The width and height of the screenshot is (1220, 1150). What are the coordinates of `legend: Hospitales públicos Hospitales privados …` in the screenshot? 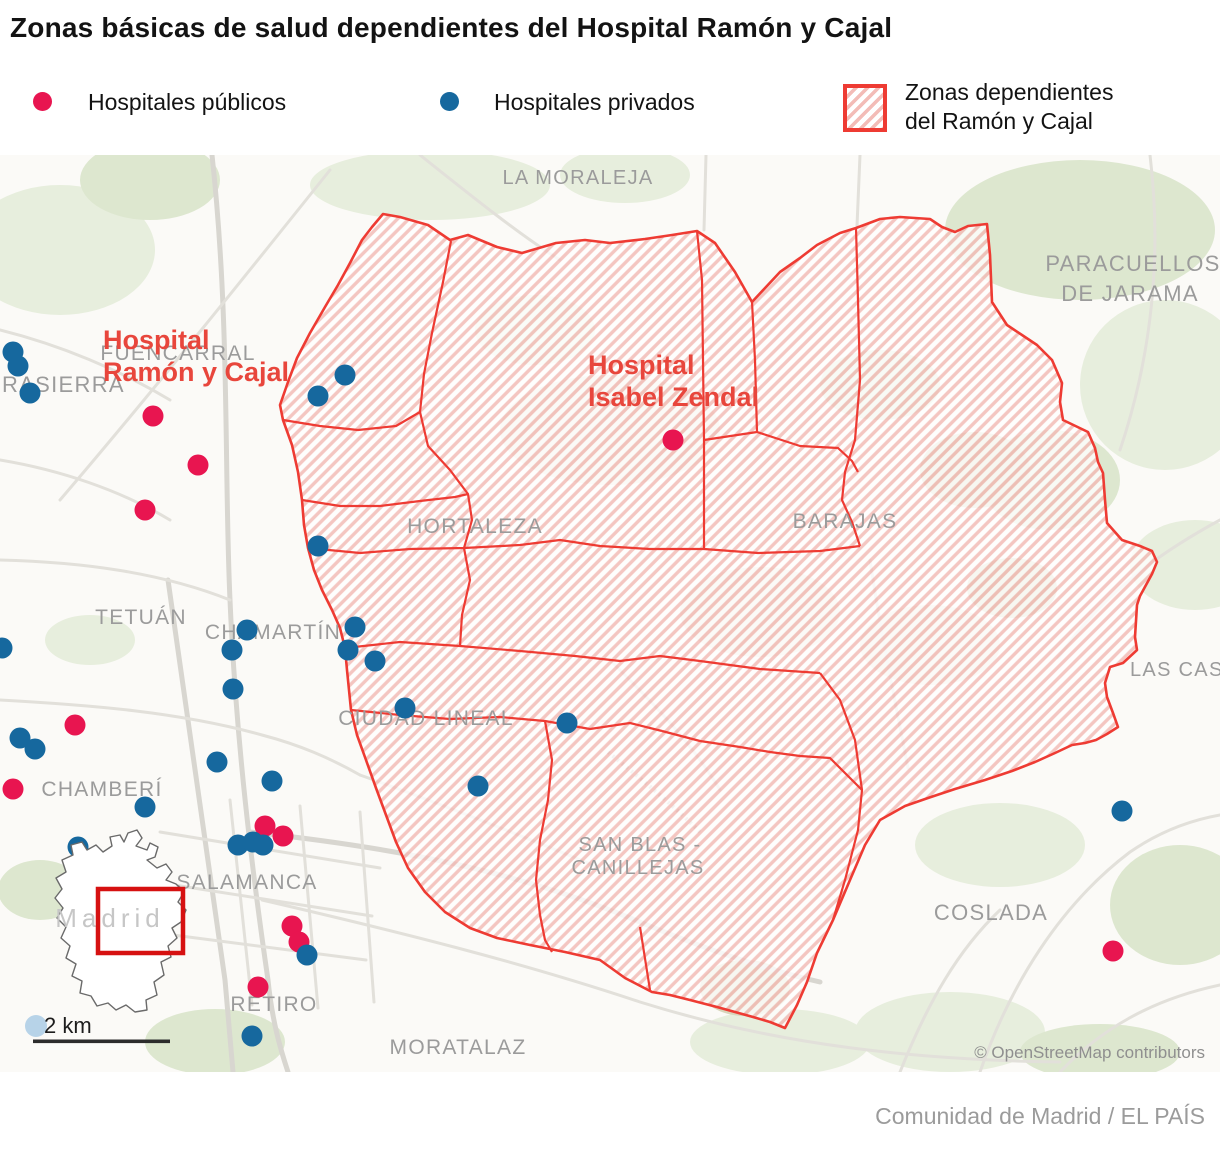 It's located at (610, 110).